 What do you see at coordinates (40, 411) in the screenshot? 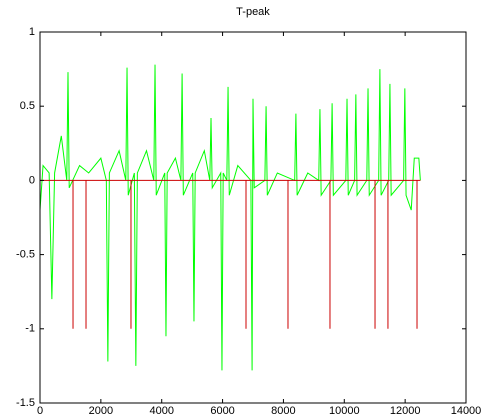
I see `x-tick-label: 0` at bounding box center [40, 411].